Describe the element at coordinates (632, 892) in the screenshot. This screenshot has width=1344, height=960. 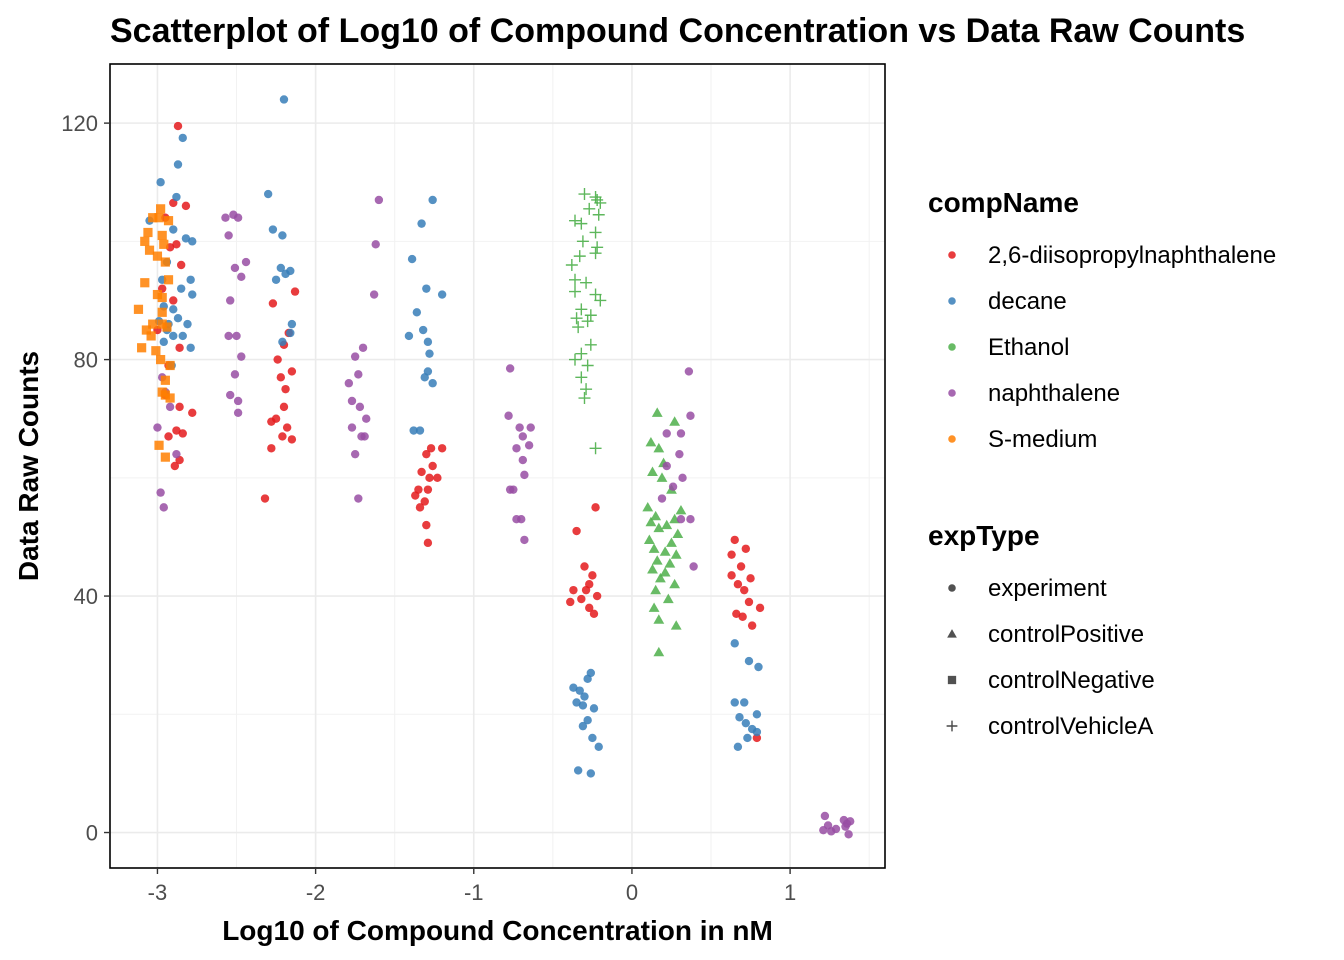
I see `x-tick-label: 0` at that location.